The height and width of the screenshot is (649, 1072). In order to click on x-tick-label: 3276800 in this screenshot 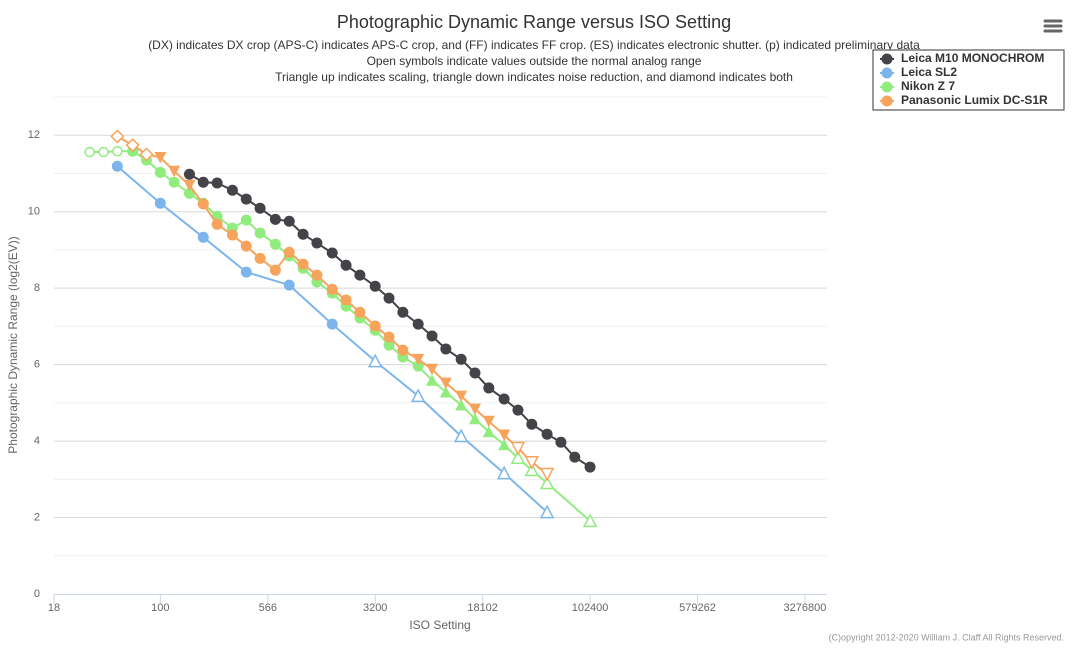, I will do `click(805, 608)`.